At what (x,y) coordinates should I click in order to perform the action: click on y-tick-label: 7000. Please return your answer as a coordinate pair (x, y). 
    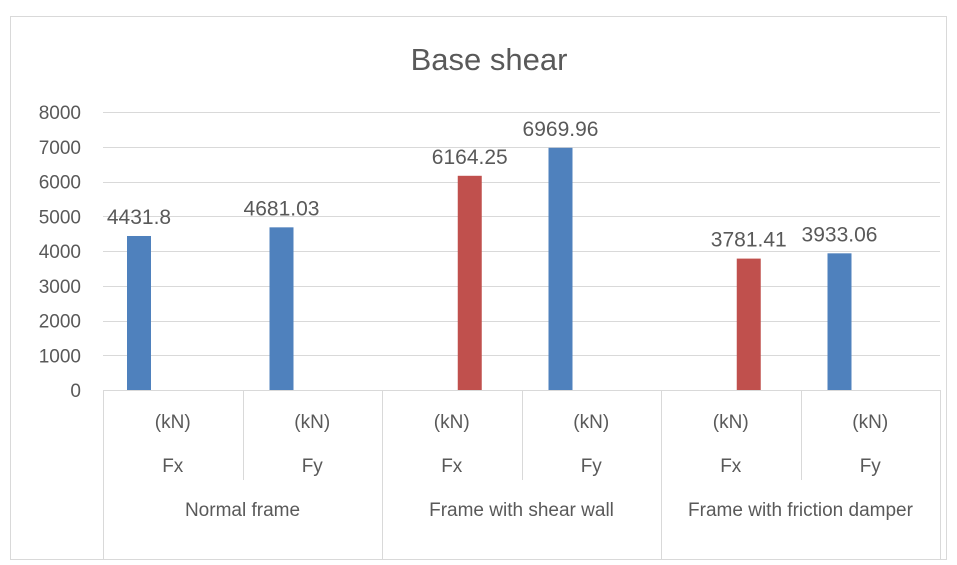
    Looking at the image, I should click on (60, 148).